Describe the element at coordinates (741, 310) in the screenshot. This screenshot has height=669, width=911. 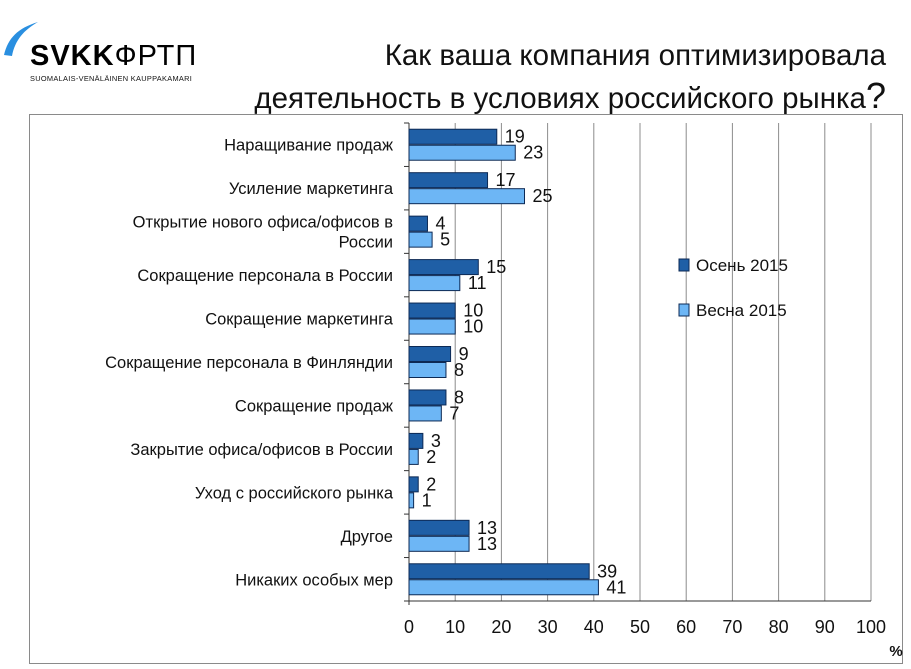
I see `legend-label: Весна 2015` at that location.